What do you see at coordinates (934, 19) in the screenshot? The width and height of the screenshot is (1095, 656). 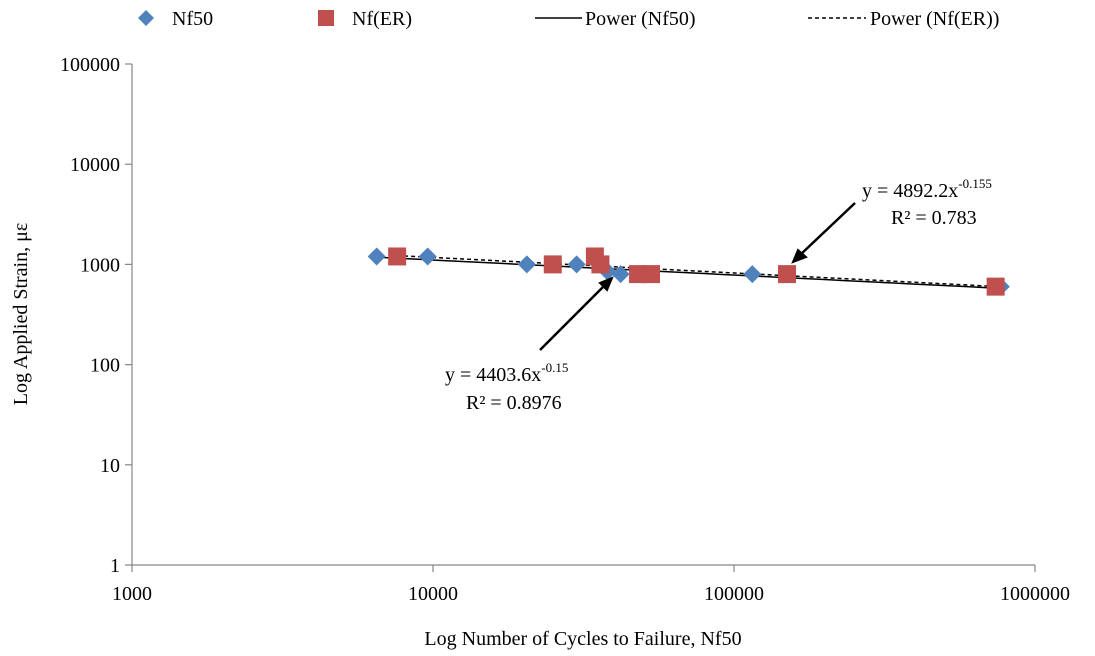 I see `legend-label-power-nfer: Power (Nf(ER))` at bounding box center [934, 19].